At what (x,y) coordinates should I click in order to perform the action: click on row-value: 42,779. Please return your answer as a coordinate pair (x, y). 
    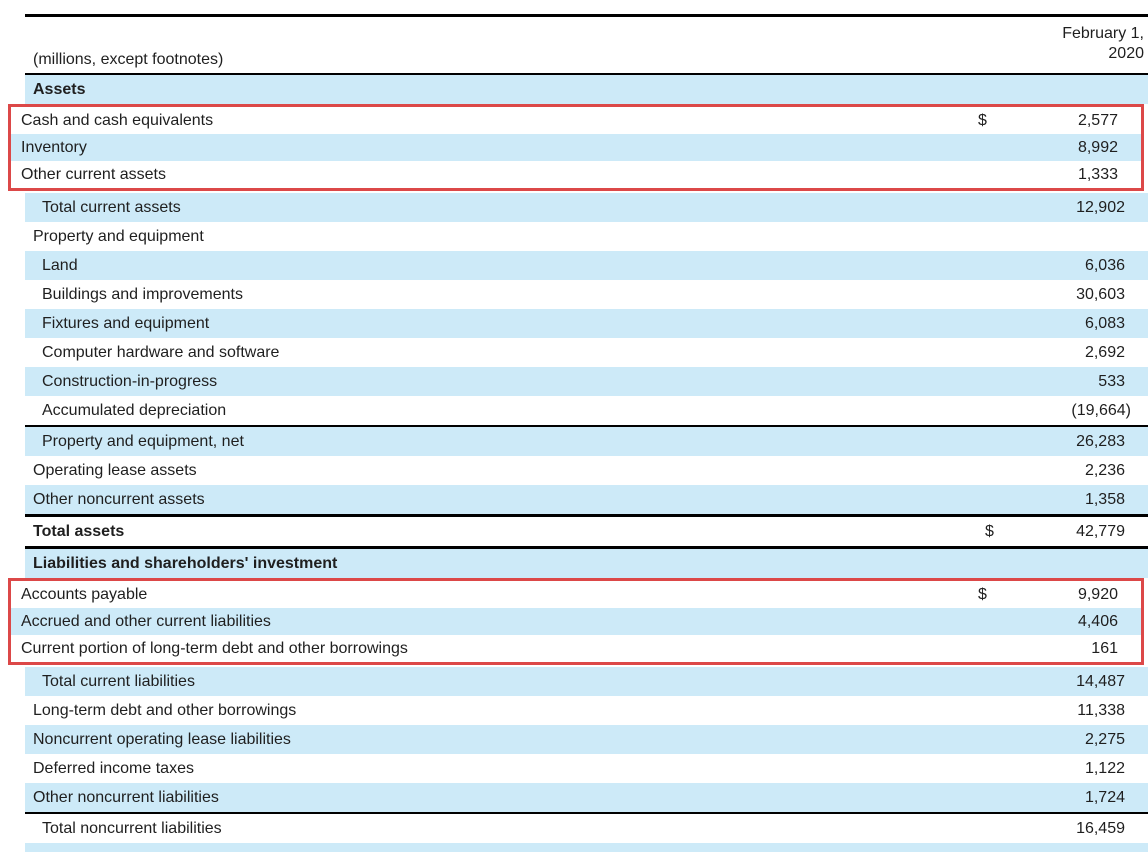
    Looking at the image, I should click on (1100, 531).